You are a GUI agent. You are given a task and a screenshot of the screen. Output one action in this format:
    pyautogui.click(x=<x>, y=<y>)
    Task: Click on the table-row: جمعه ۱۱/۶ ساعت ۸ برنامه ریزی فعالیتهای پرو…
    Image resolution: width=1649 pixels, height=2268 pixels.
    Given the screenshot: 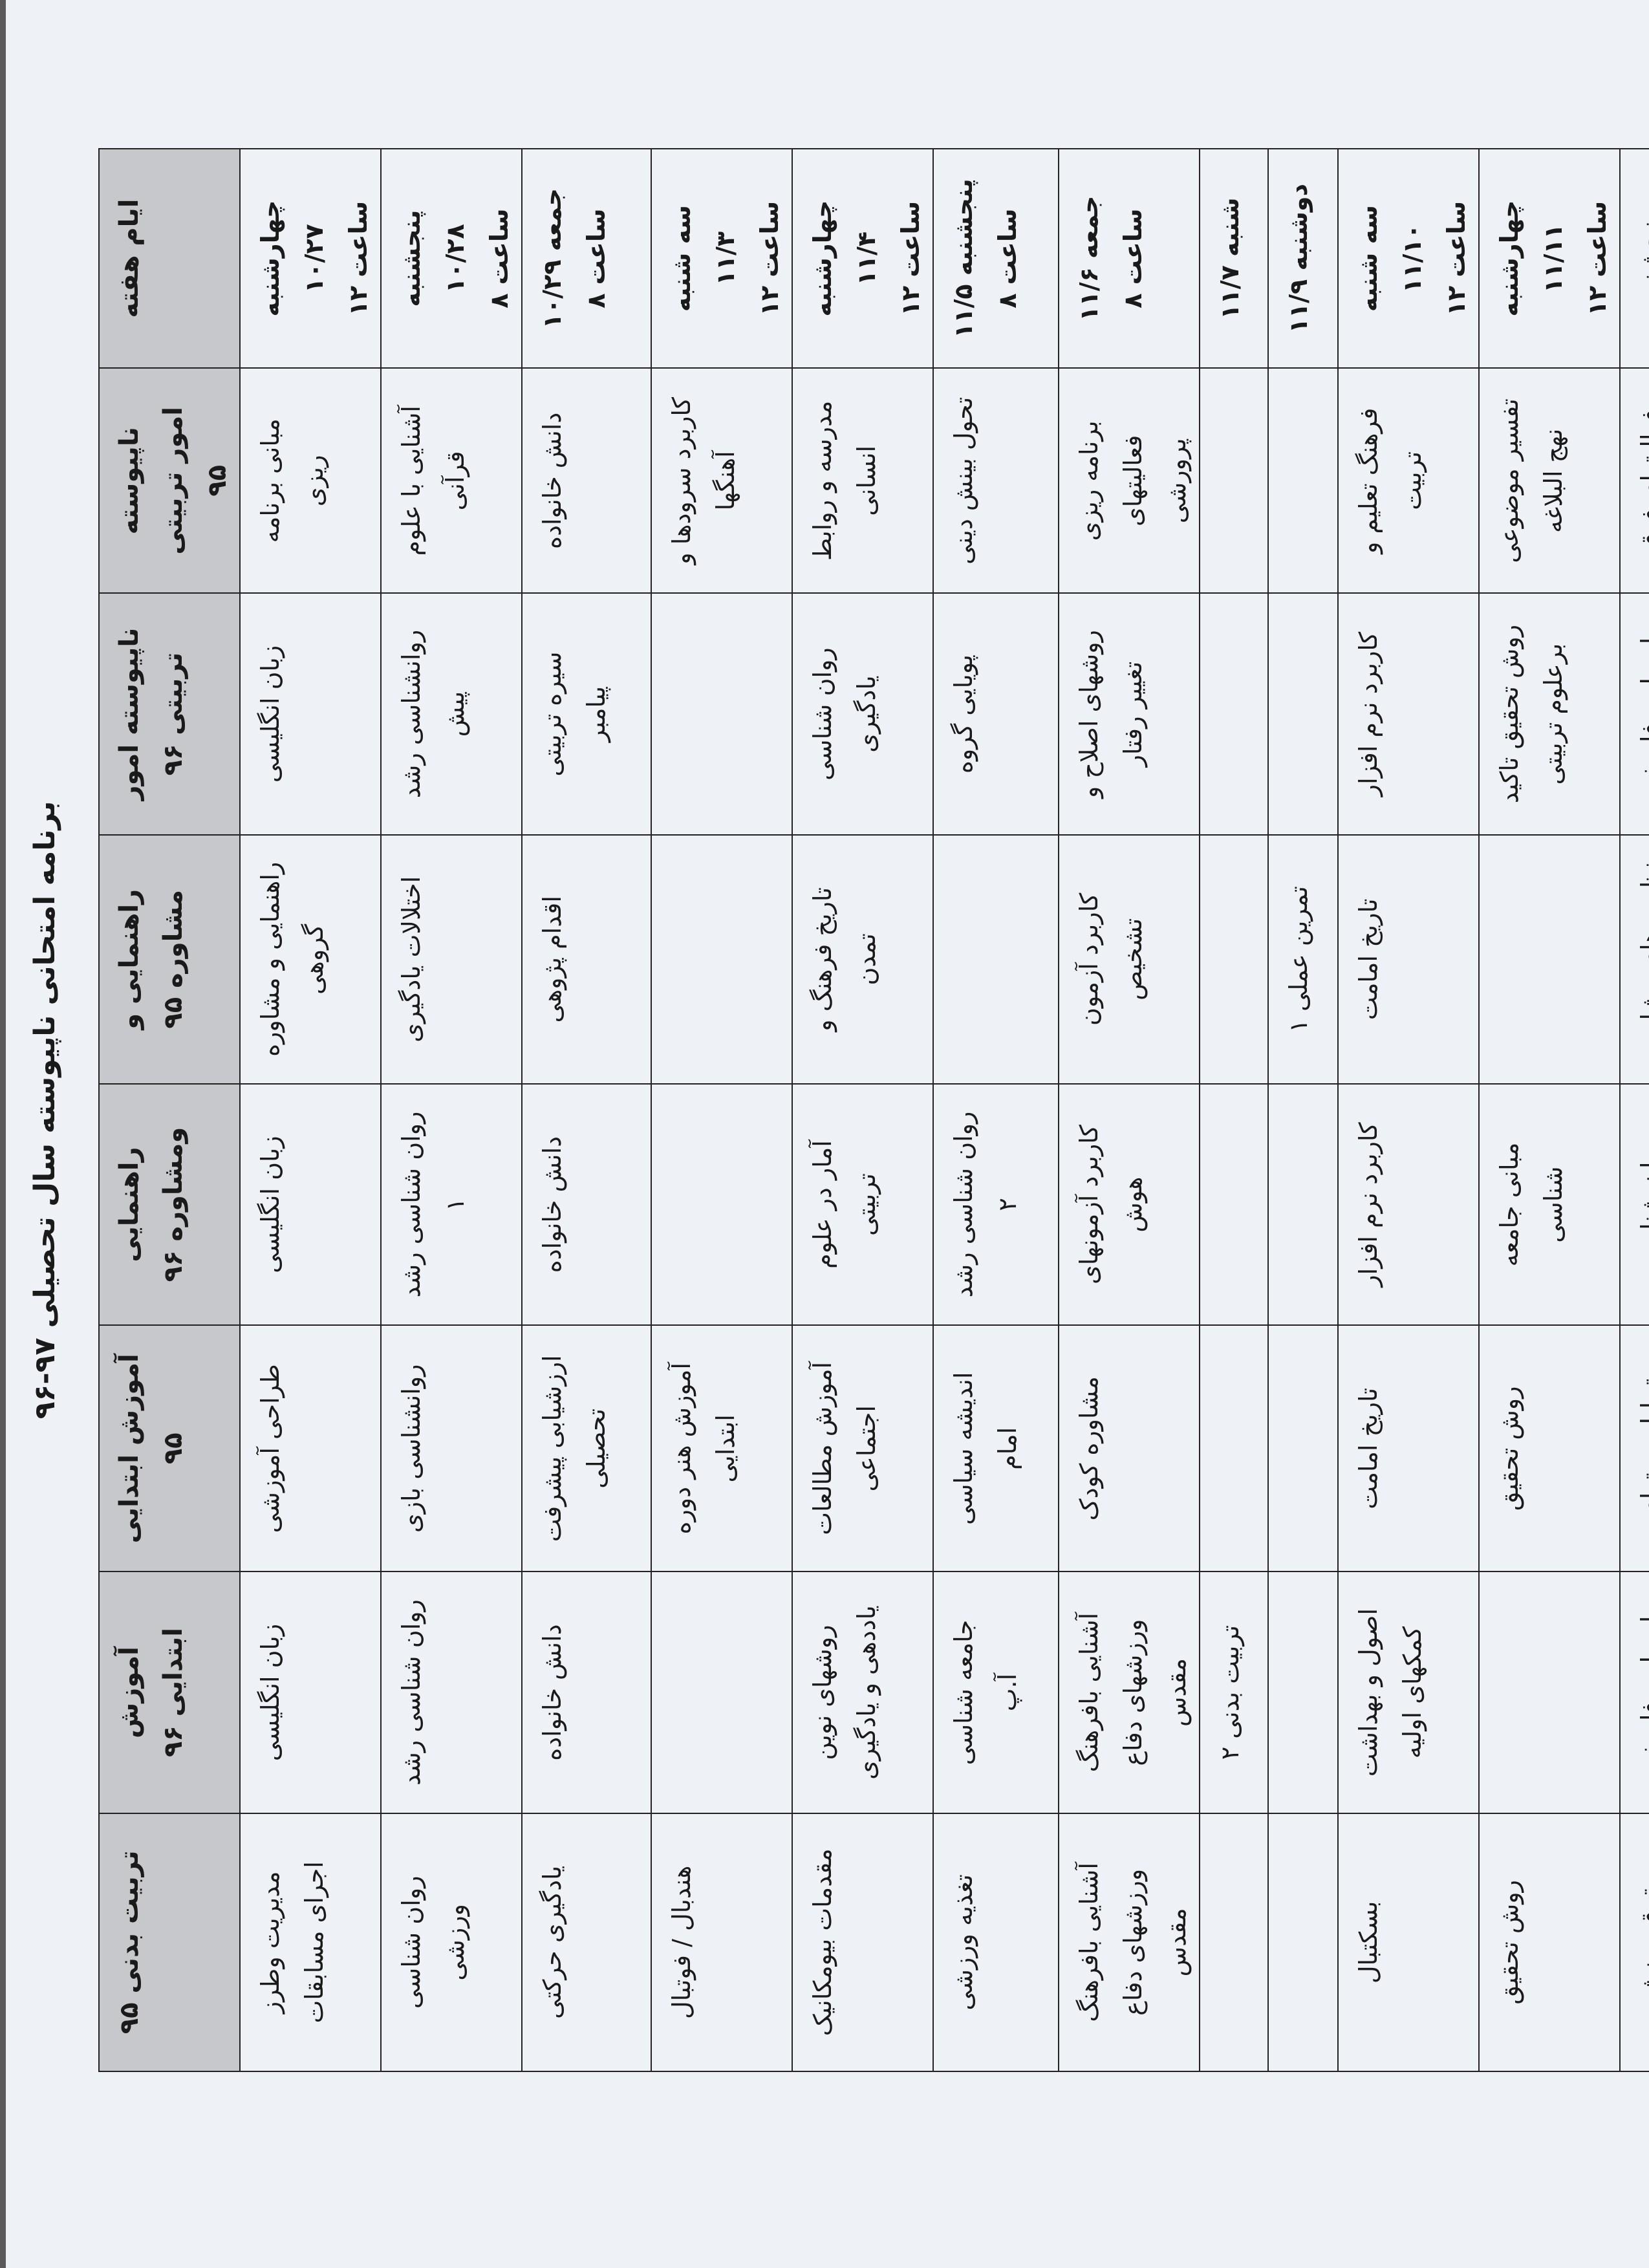 What is the action you would take?
    pyautogui.click(x=1129, y=1110)
    